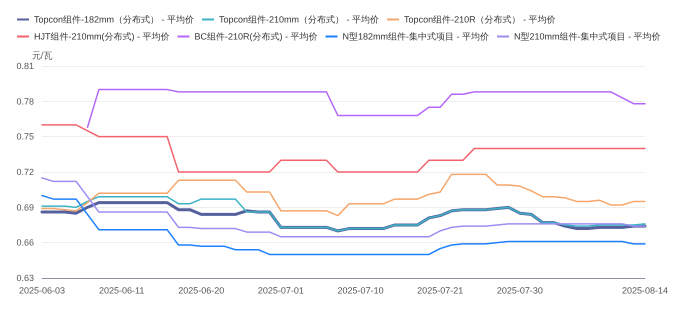 The width and height of the screenshot is (679, 324). I want to click on x-tick-label: 2025-07-10, so click(361, 291).